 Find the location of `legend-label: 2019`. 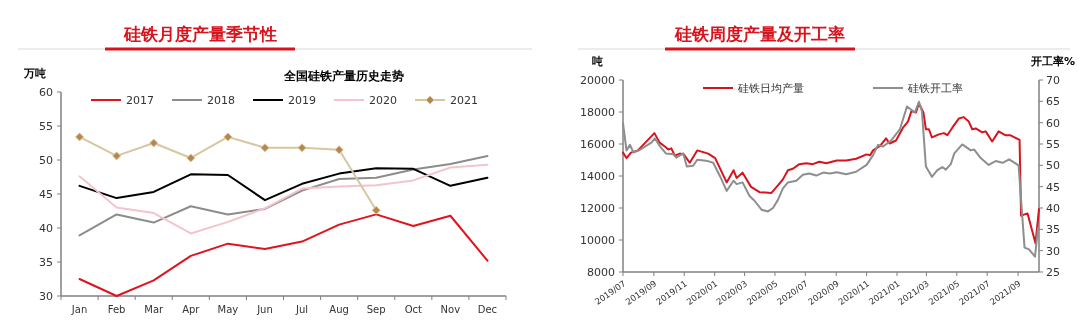

legend-label: 2019 is located at coordinates (302, 100).